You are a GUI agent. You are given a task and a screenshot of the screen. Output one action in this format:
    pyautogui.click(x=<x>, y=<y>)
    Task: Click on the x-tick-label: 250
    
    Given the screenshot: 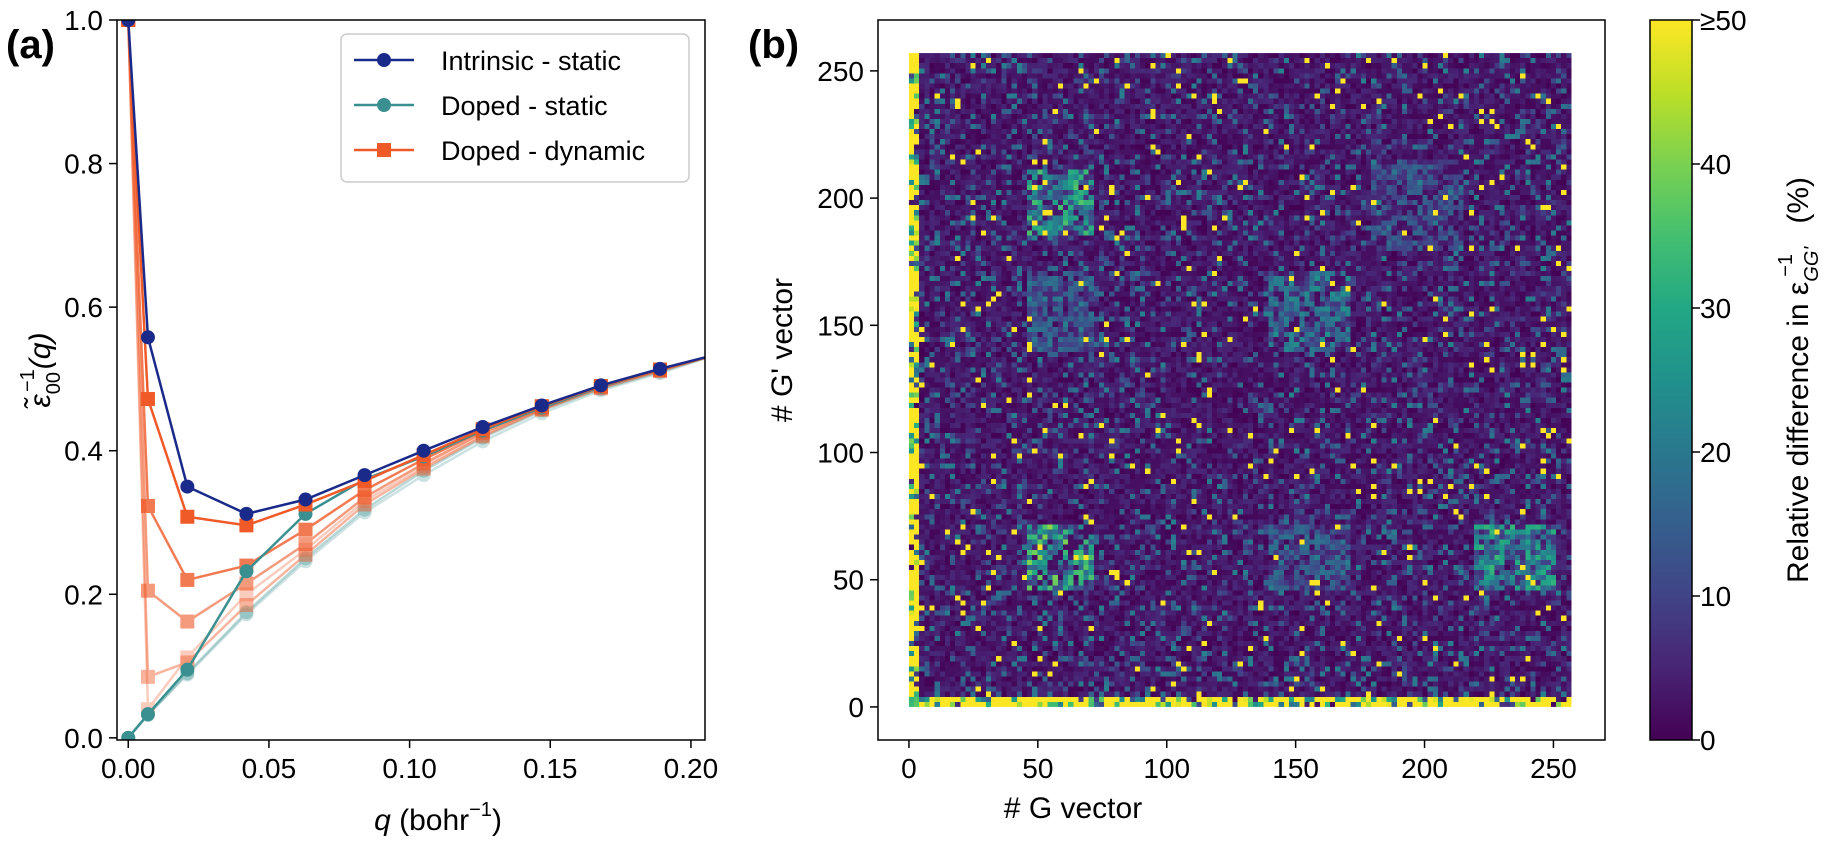 What is the action you would take?
    pyautogui.click(x=1553, y=768)
    